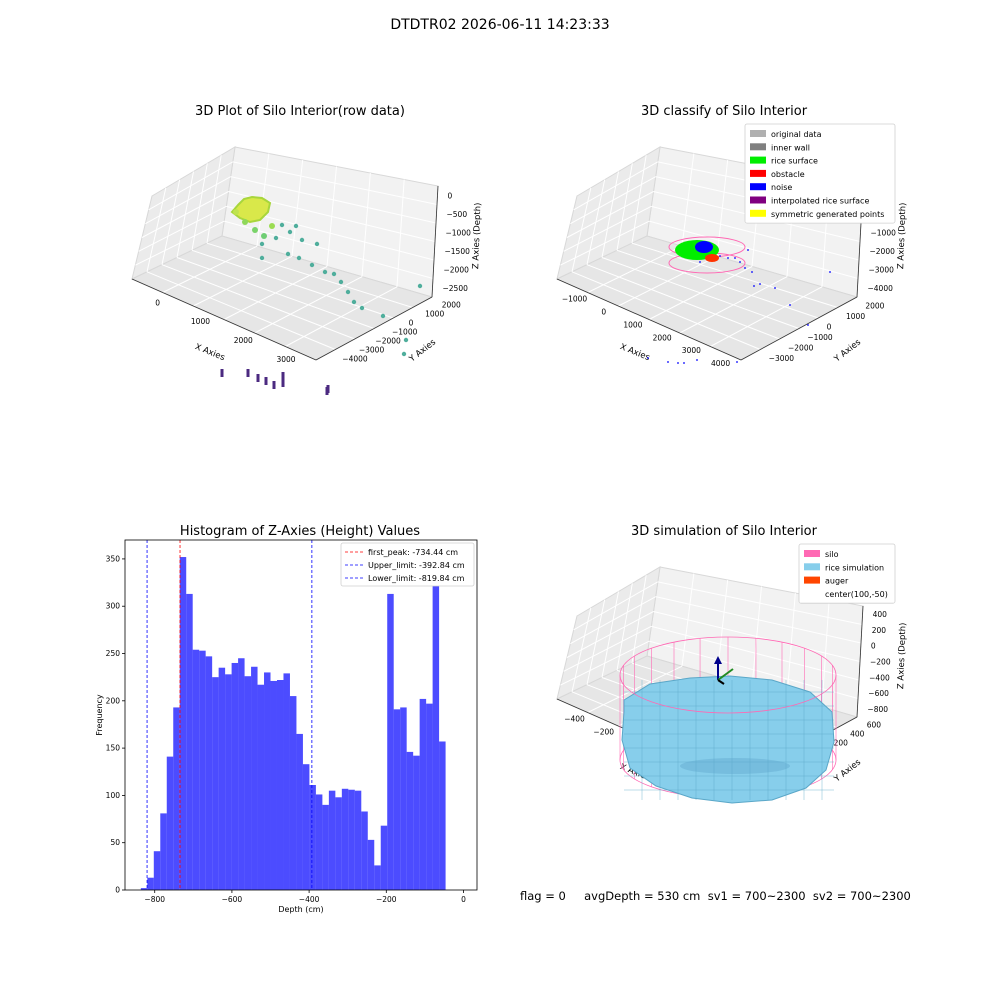 The height and width of the screenshot is (1000, 1000). What do you see at coordinates (200, 321) in the screenshot?
I see `raw-x-tick-label: 1000` at bounding box center [200, 321].